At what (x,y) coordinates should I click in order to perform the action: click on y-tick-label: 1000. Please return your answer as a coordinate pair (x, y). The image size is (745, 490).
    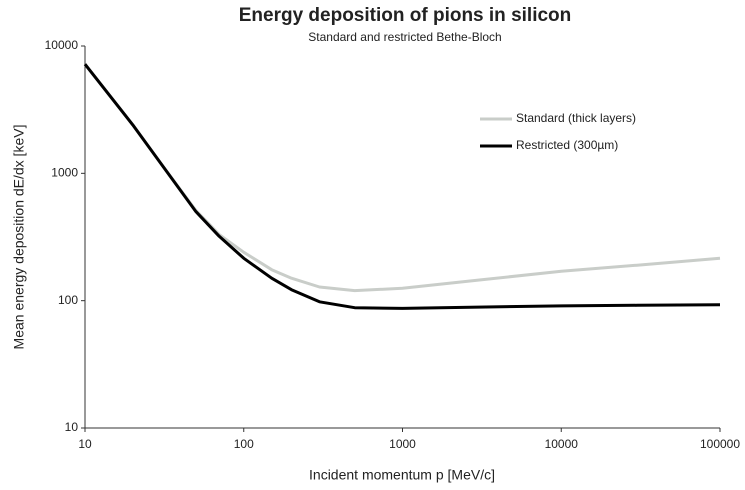
    Looking at the image, I should click on (64, 173).